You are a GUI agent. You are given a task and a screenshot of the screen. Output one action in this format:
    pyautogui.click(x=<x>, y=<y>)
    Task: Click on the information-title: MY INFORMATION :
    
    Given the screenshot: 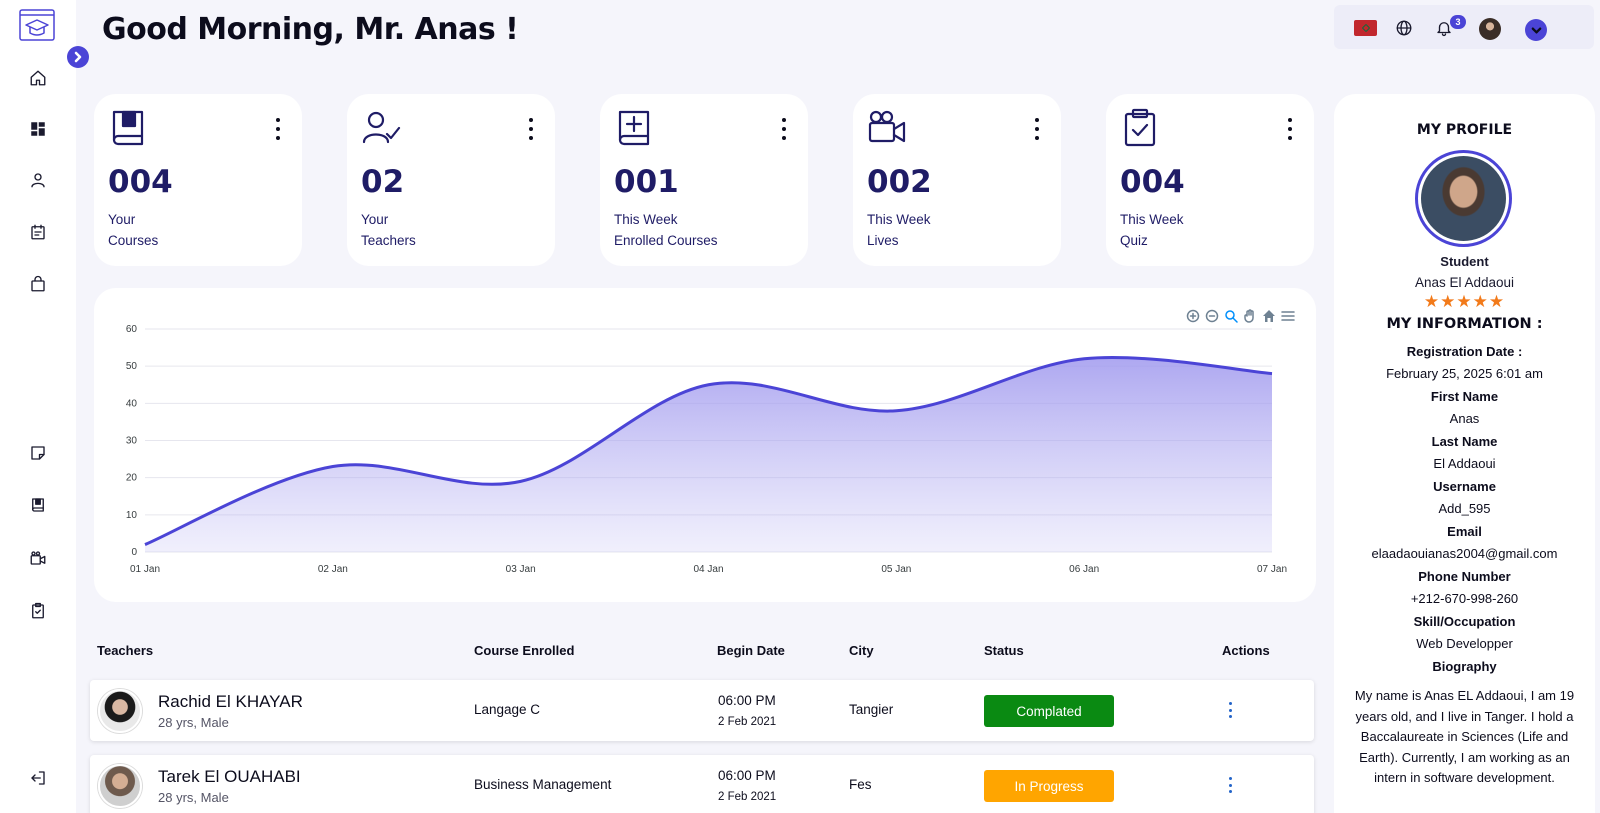 What is the action you would take?
    pyautogui.click(x=1464, y=324)
    